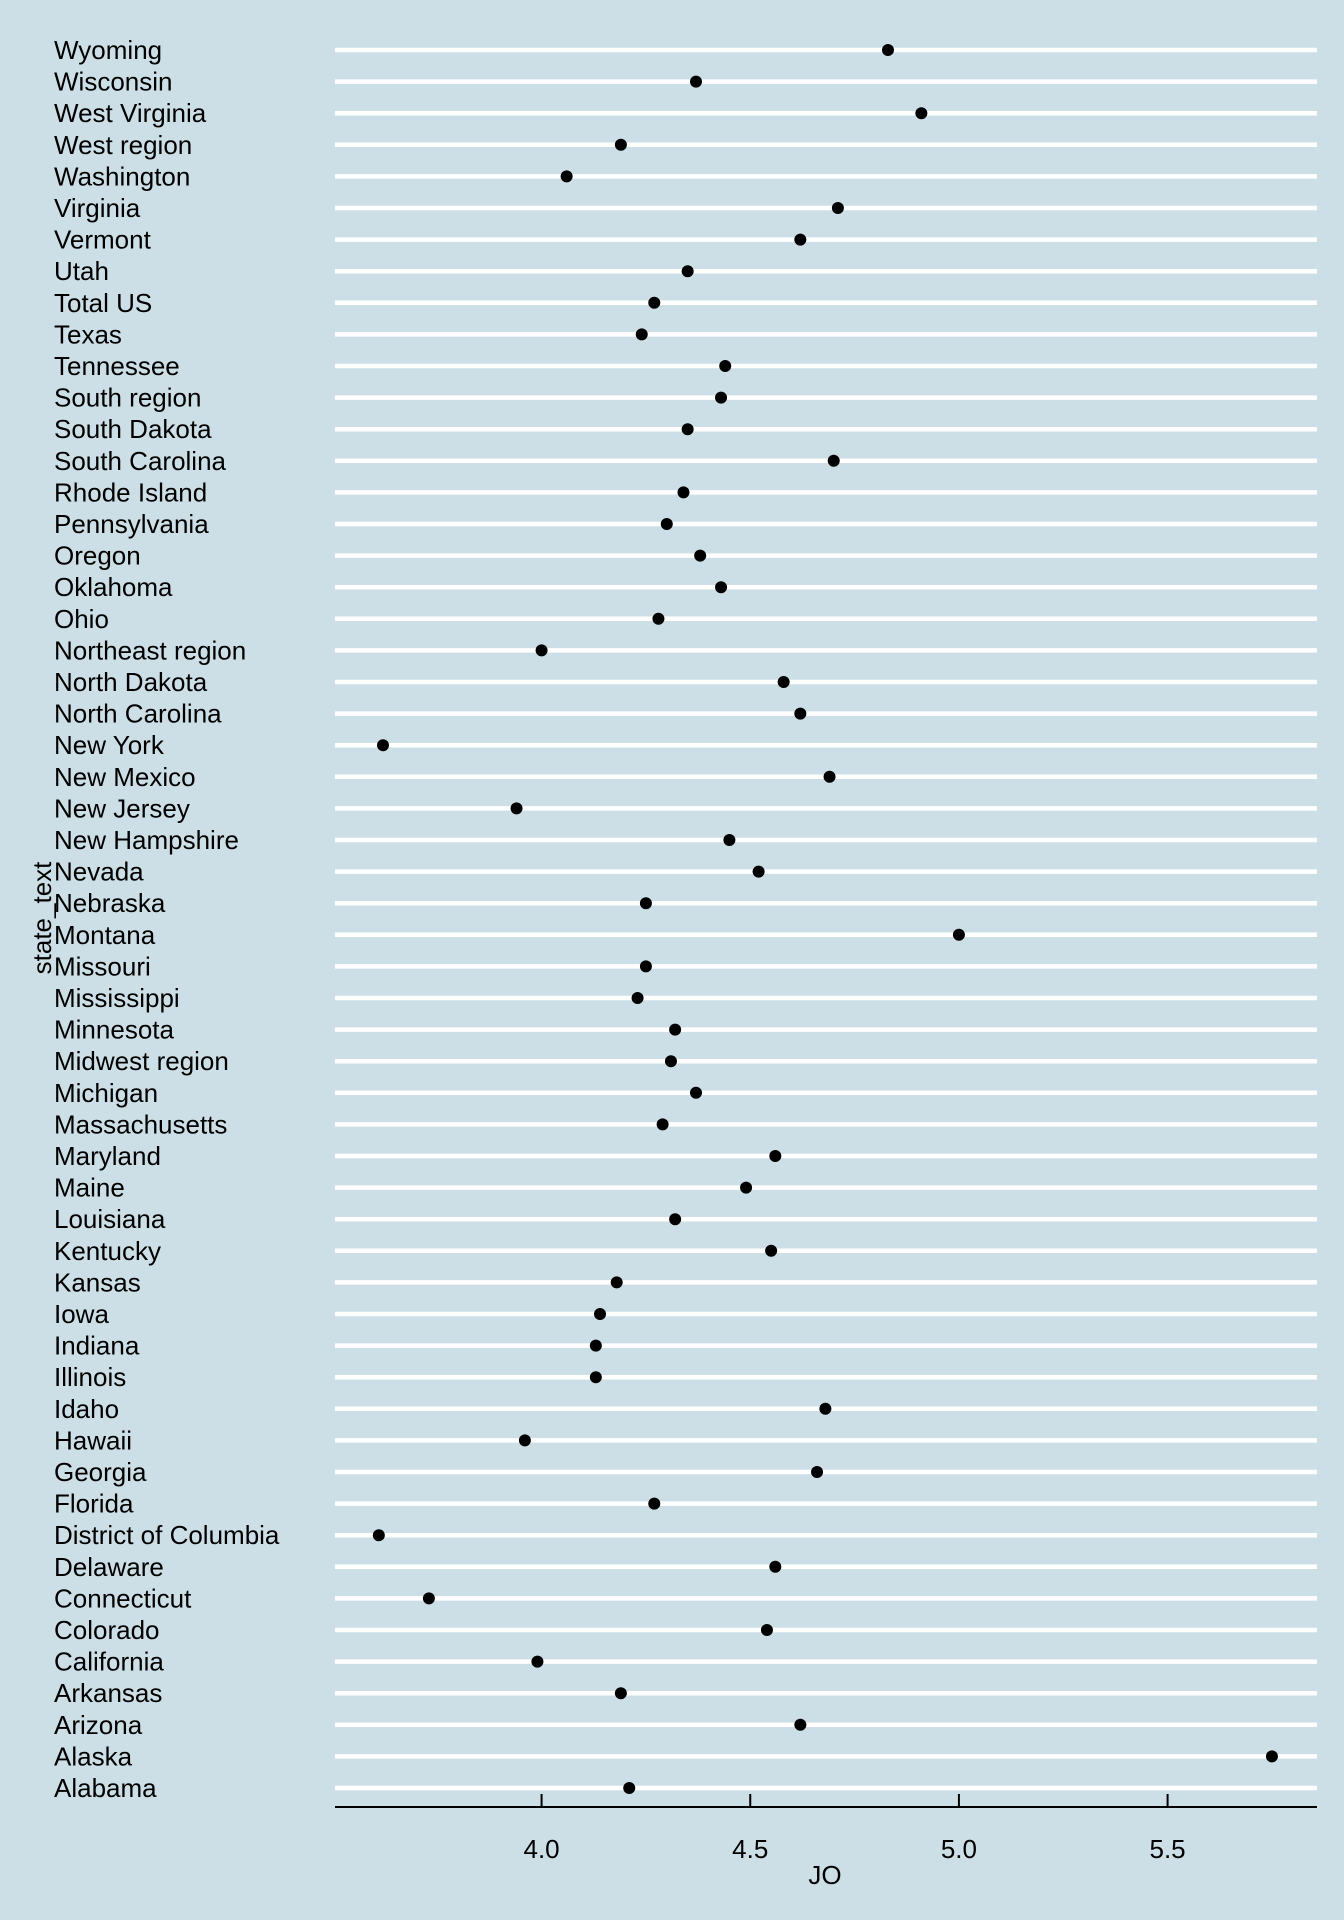 This screenshot has width=1344, height=1920. I want to click on y-tick-label: Maine, so click(89, 1188).